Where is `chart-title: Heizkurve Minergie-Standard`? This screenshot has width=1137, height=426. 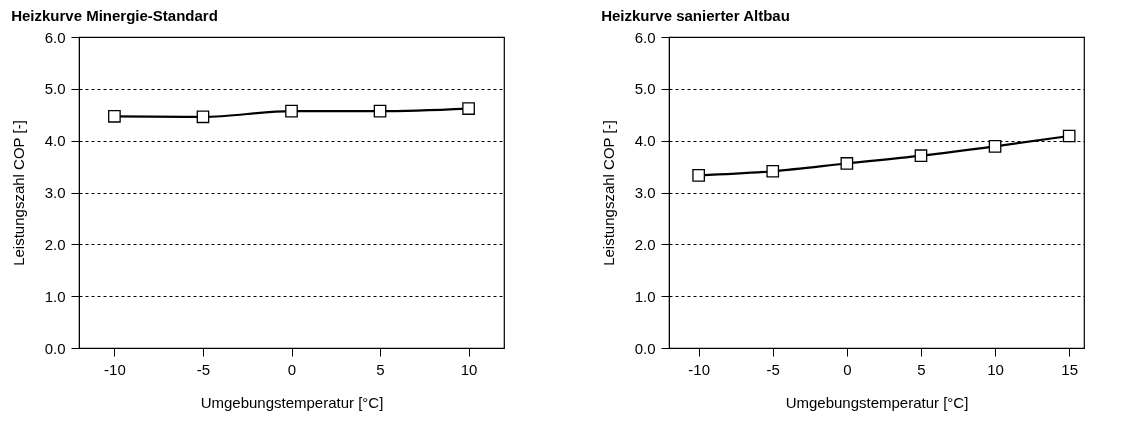 chart-title: Heizkurve Minergie-Standard is located at coordinates (114, 15).